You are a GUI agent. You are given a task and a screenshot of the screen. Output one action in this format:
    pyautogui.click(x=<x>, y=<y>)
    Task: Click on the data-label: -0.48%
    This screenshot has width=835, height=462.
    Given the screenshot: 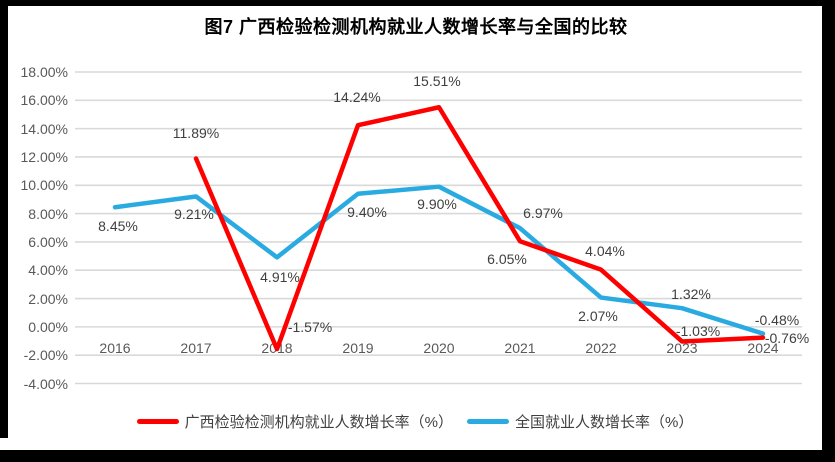 What is the action you would take?
    pyautogui.click(x=777, y=319)
    